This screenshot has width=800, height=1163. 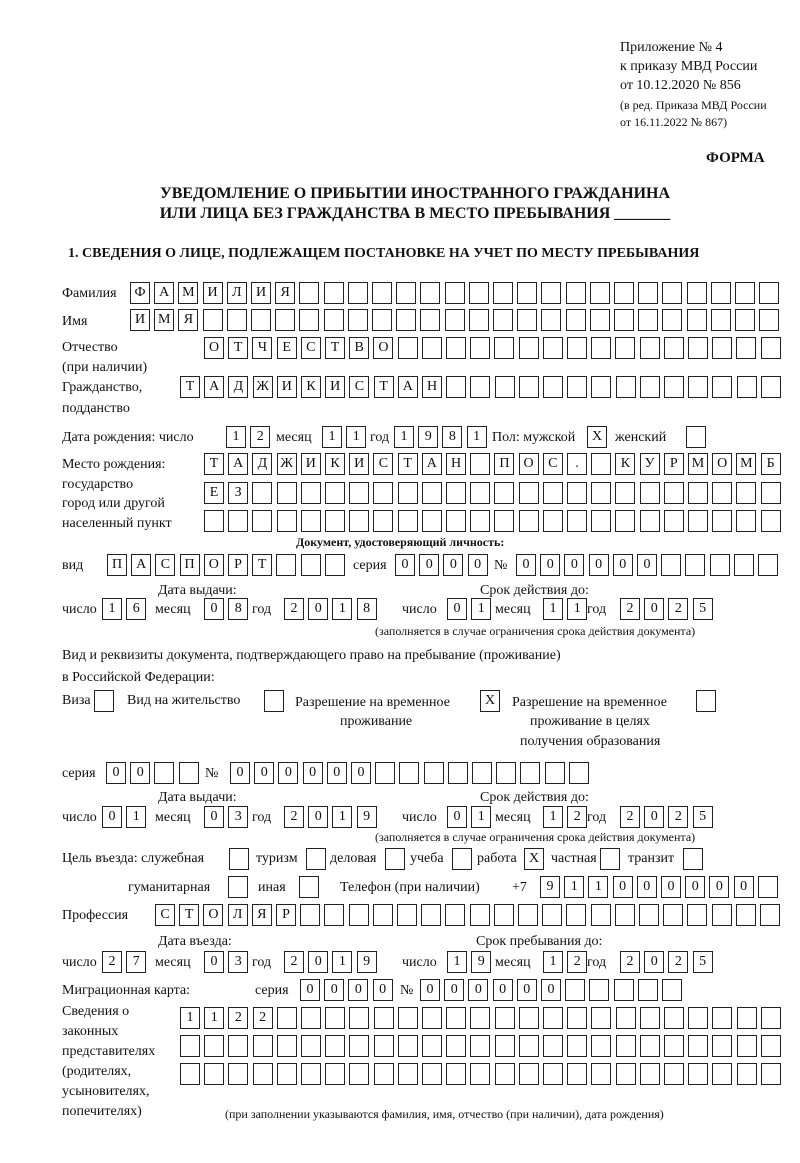 I want to click on right-valid-year-cell: 2, so click(x=678, y=817).